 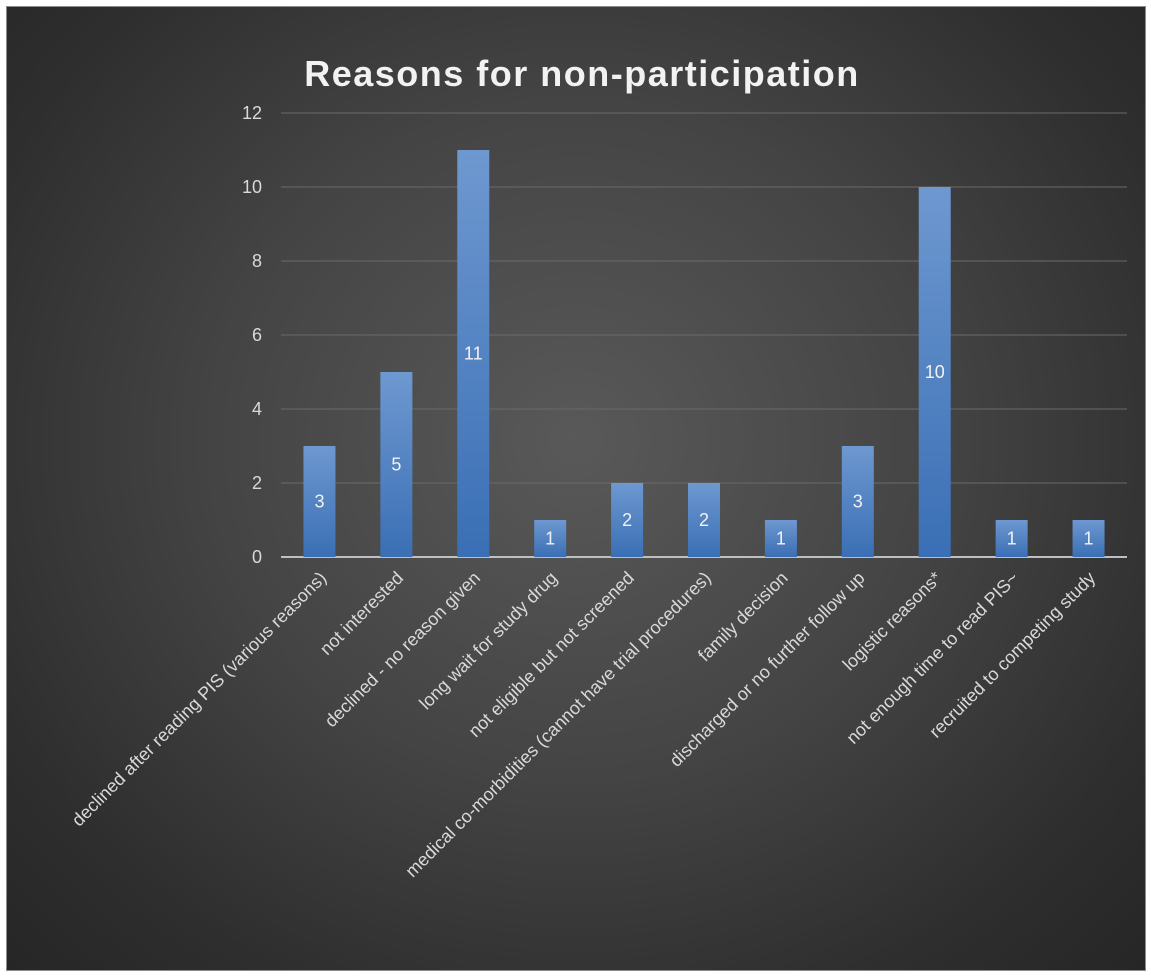 I want to click on y-tick-label: 8, so click(x=257, y=261).